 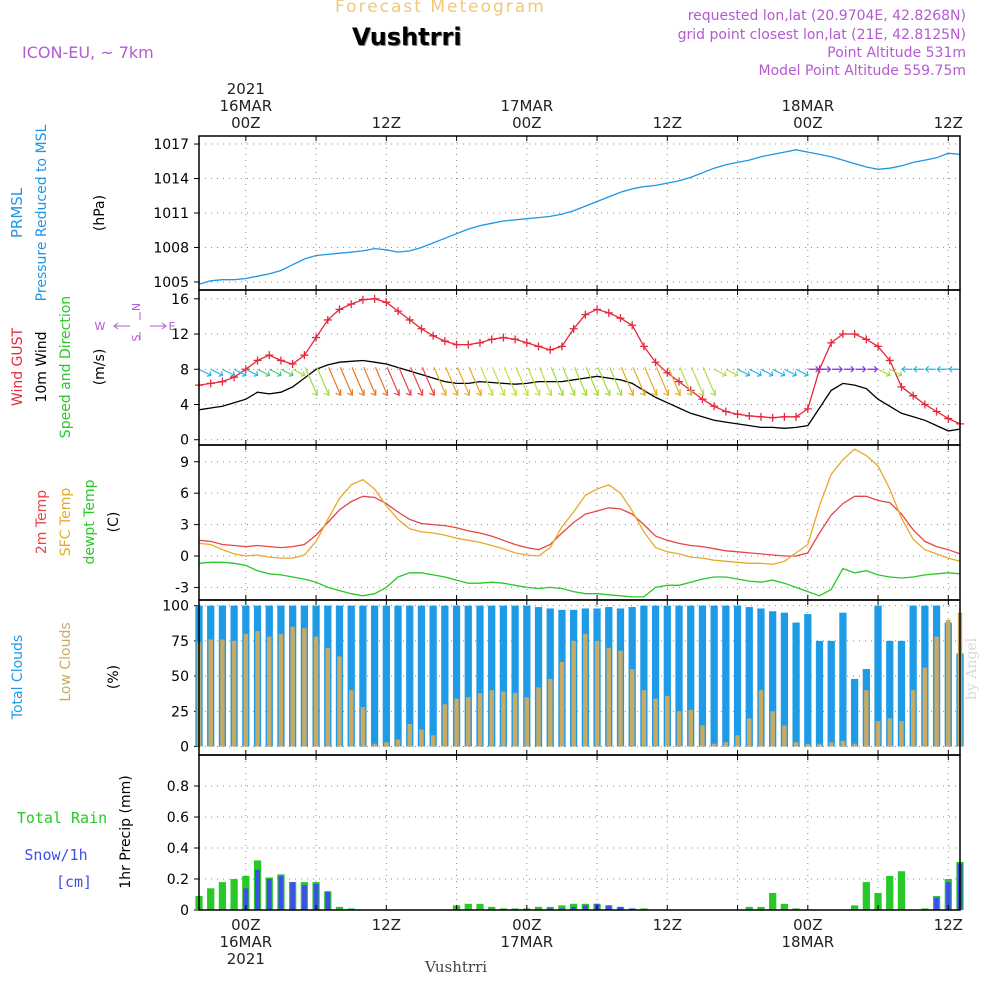 I want to click on y-tick-label: 4, so click(x=184, y=405).